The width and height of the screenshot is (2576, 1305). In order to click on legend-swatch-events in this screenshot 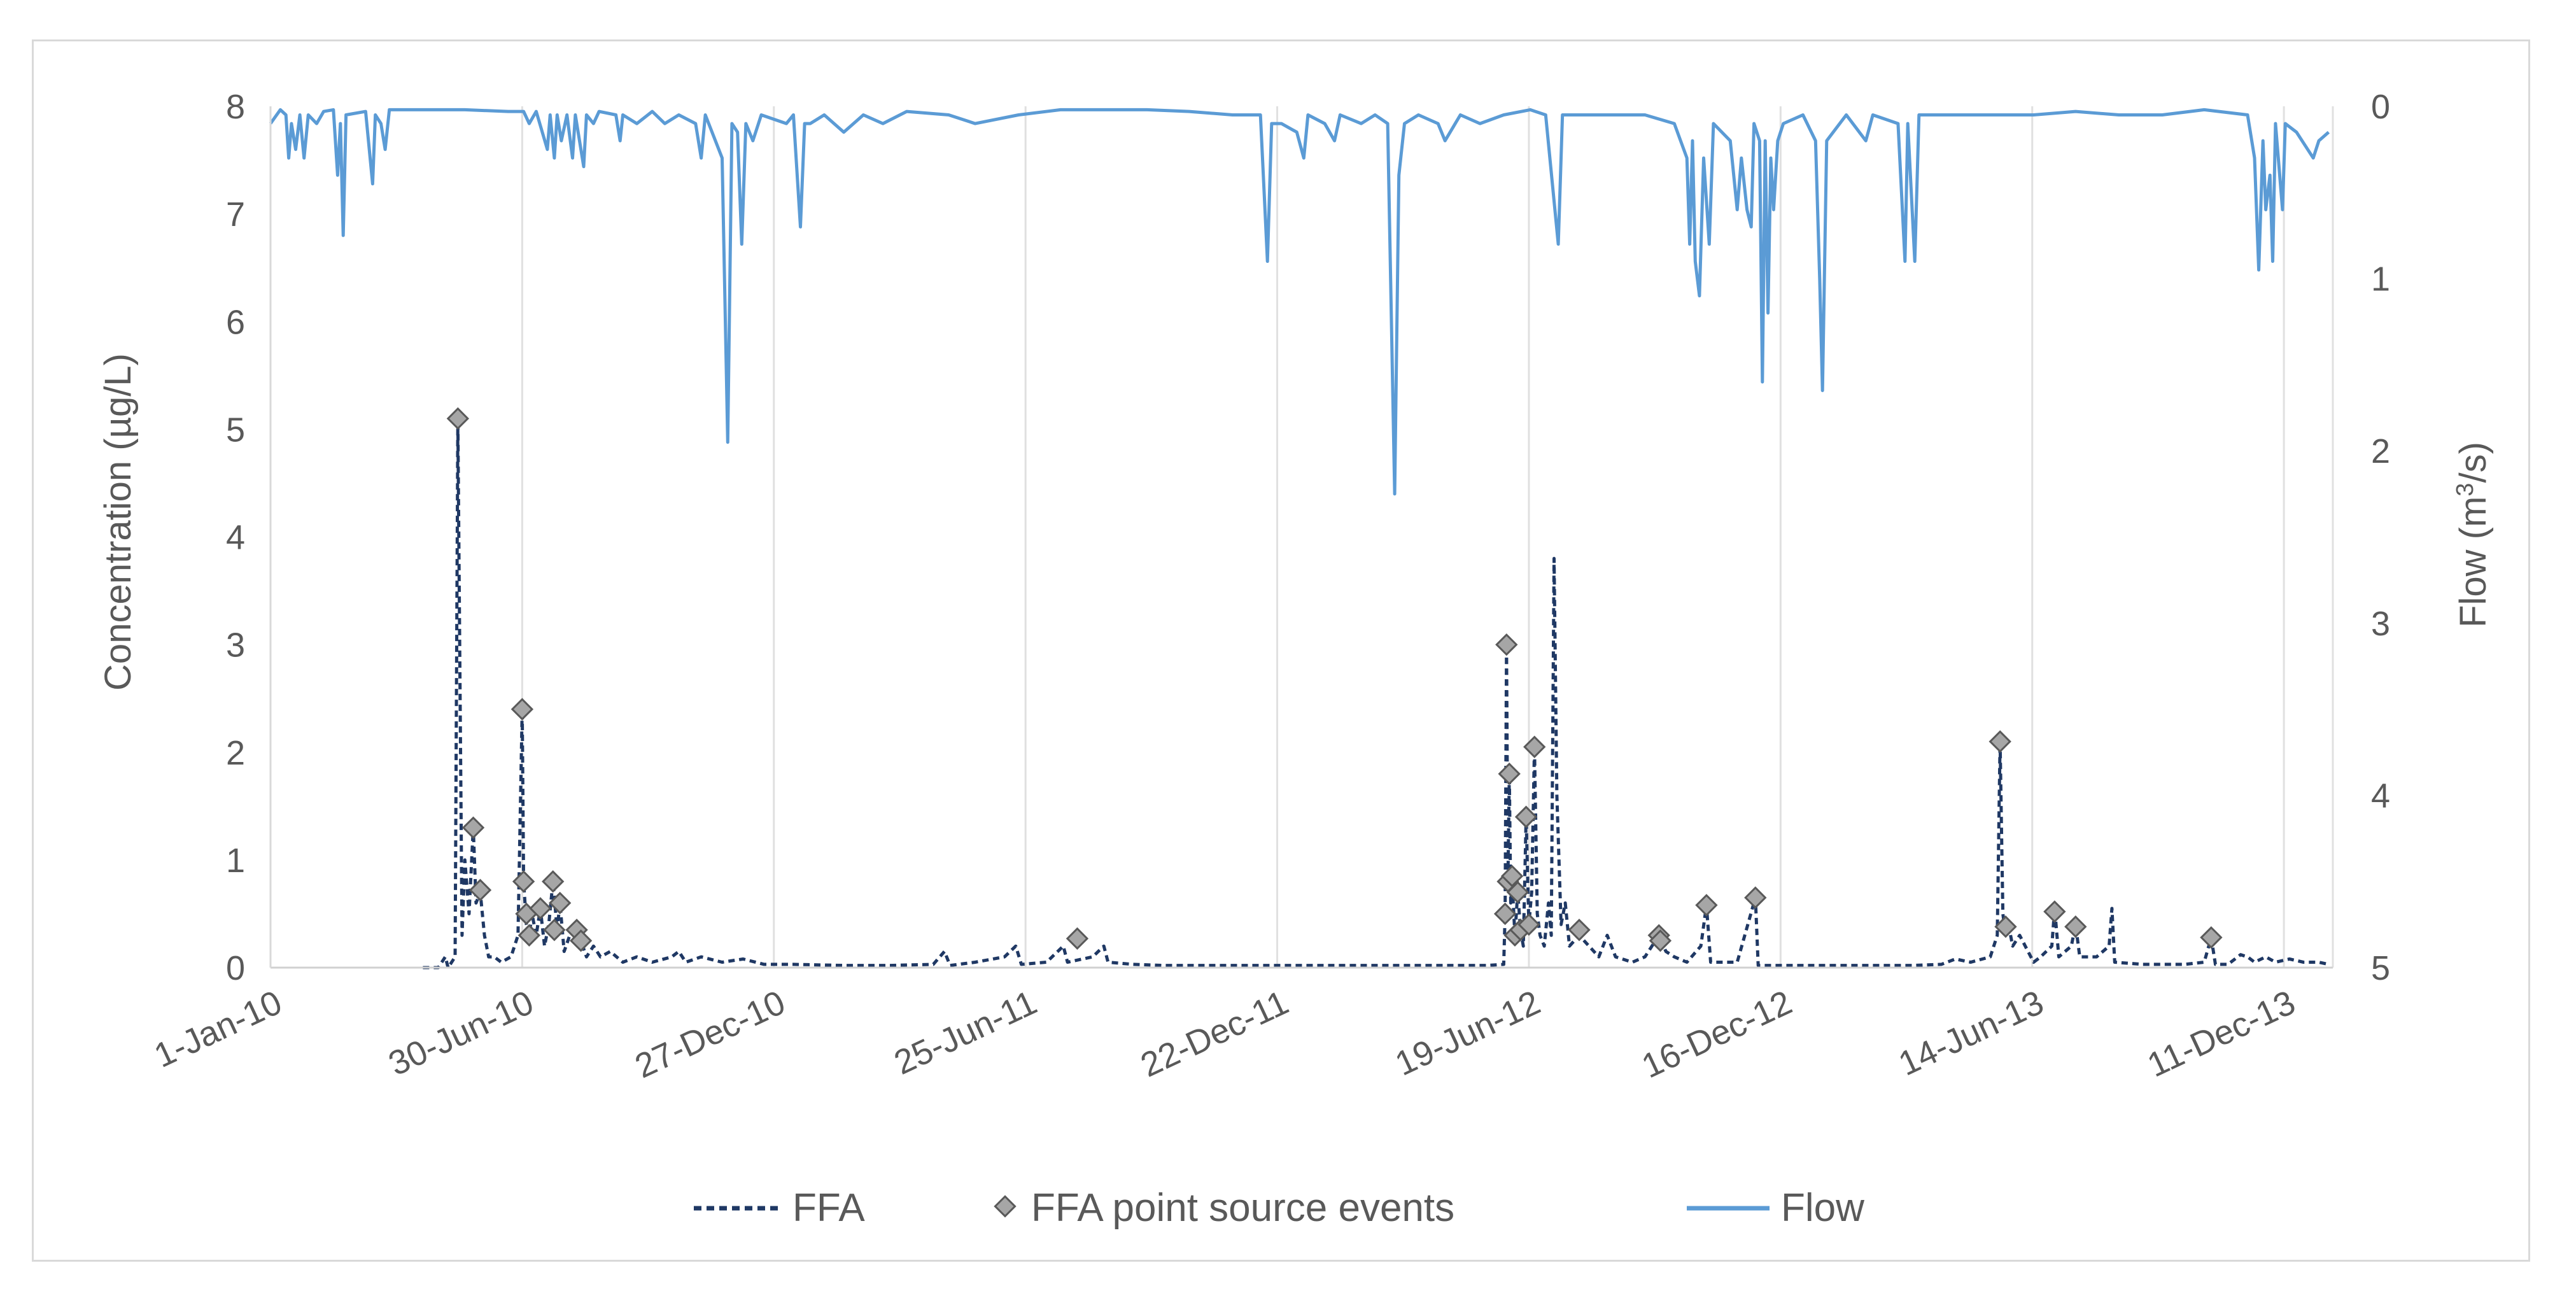, I will do `click(1006, 1206)`.